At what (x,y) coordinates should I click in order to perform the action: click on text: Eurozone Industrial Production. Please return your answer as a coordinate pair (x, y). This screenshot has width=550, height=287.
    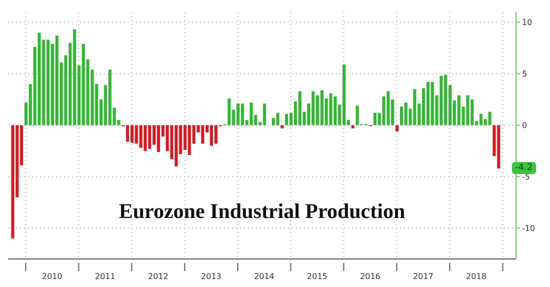
    Looking at the image, I should click on (262, 211).